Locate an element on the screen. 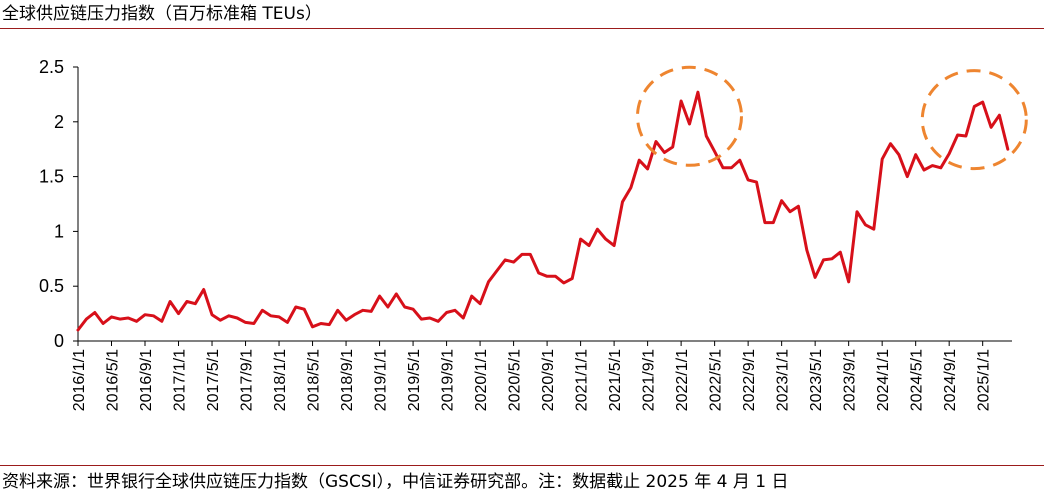  x-tick-label: 2020/1/1 is located at coordinates (481, 380).